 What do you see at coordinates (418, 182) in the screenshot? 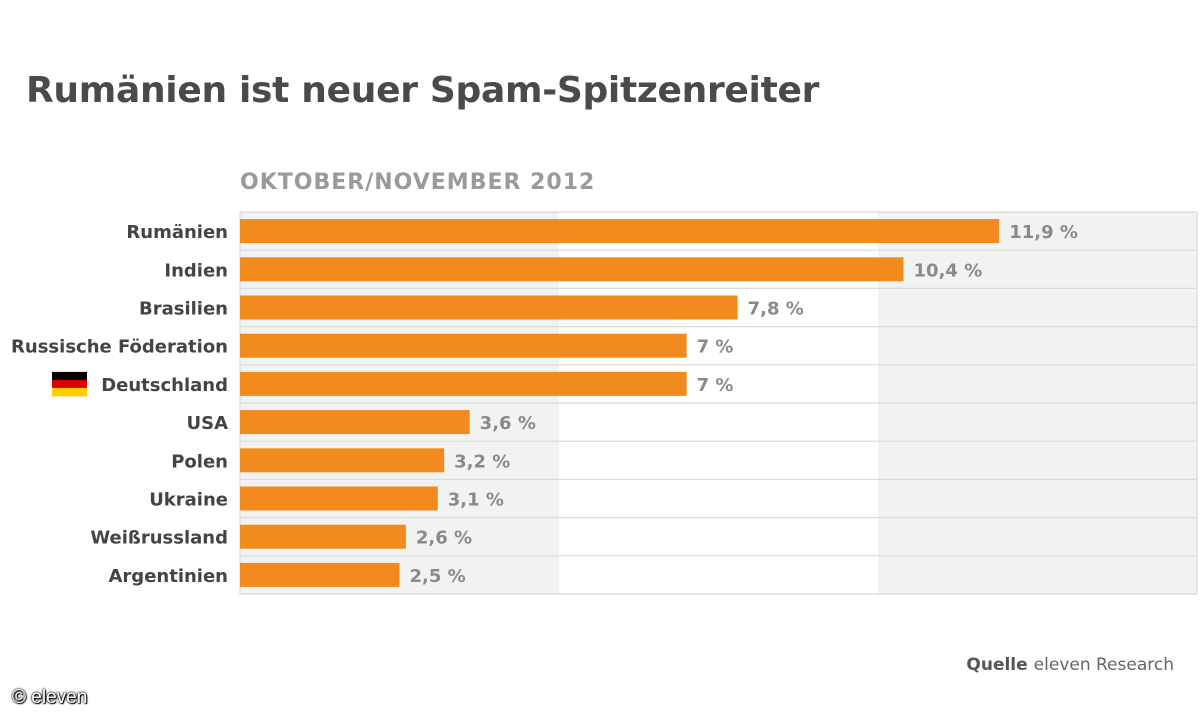
I see `chart-subtitle: OKTOBER/NOVEMBER 2012` at bounding box center [418, 182].